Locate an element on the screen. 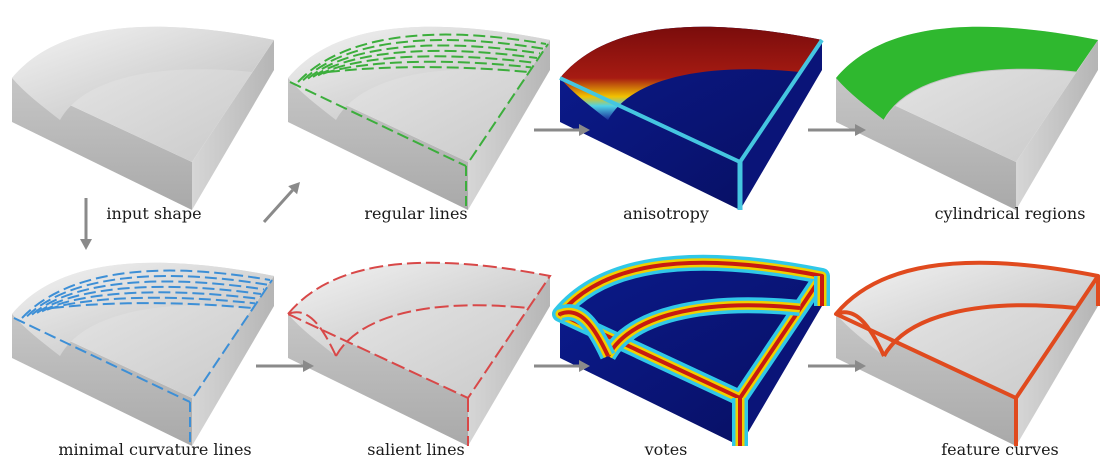 The width and height of the screenshot is (1104, 465). panel-input is located at coordinates (143, 118).